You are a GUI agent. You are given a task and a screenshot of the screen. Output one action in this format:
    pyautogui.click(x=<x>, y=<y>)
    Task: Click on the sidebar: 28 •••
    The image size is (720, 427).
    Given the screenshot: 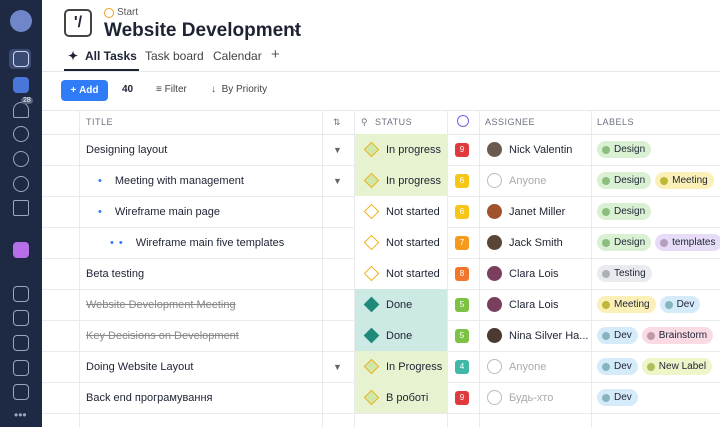 What is the action you would take?
    pyautogui.click(x=21, y=213)
    